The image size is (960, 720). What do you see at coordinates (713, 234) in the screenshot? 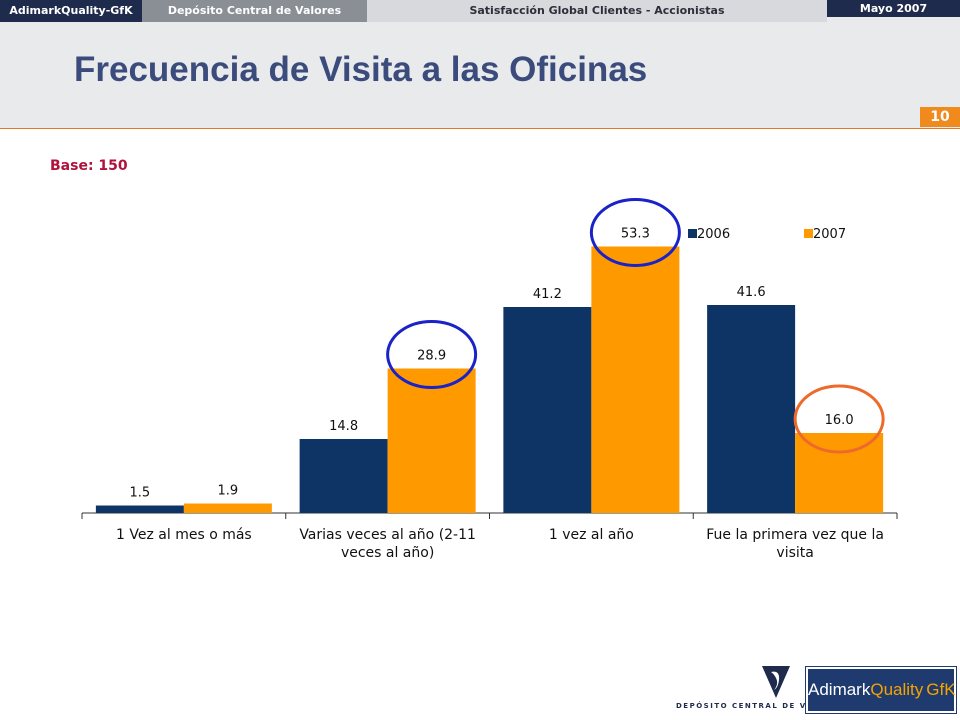
I see `legend-label-2006: 2006` at bounding box center [713, 234].